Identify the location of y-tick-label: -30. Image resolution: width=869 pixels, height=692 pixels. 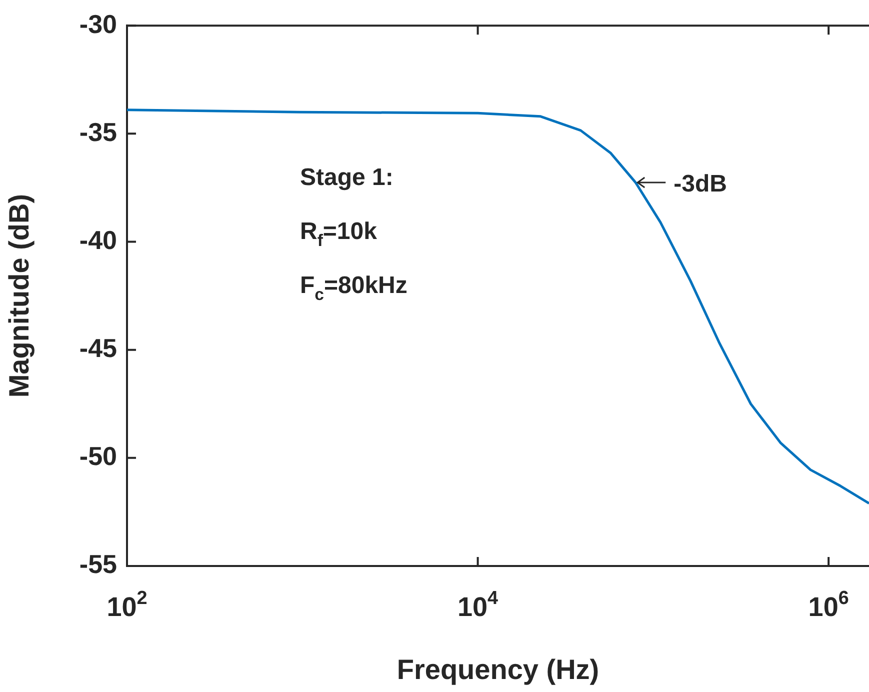
(98, 23).